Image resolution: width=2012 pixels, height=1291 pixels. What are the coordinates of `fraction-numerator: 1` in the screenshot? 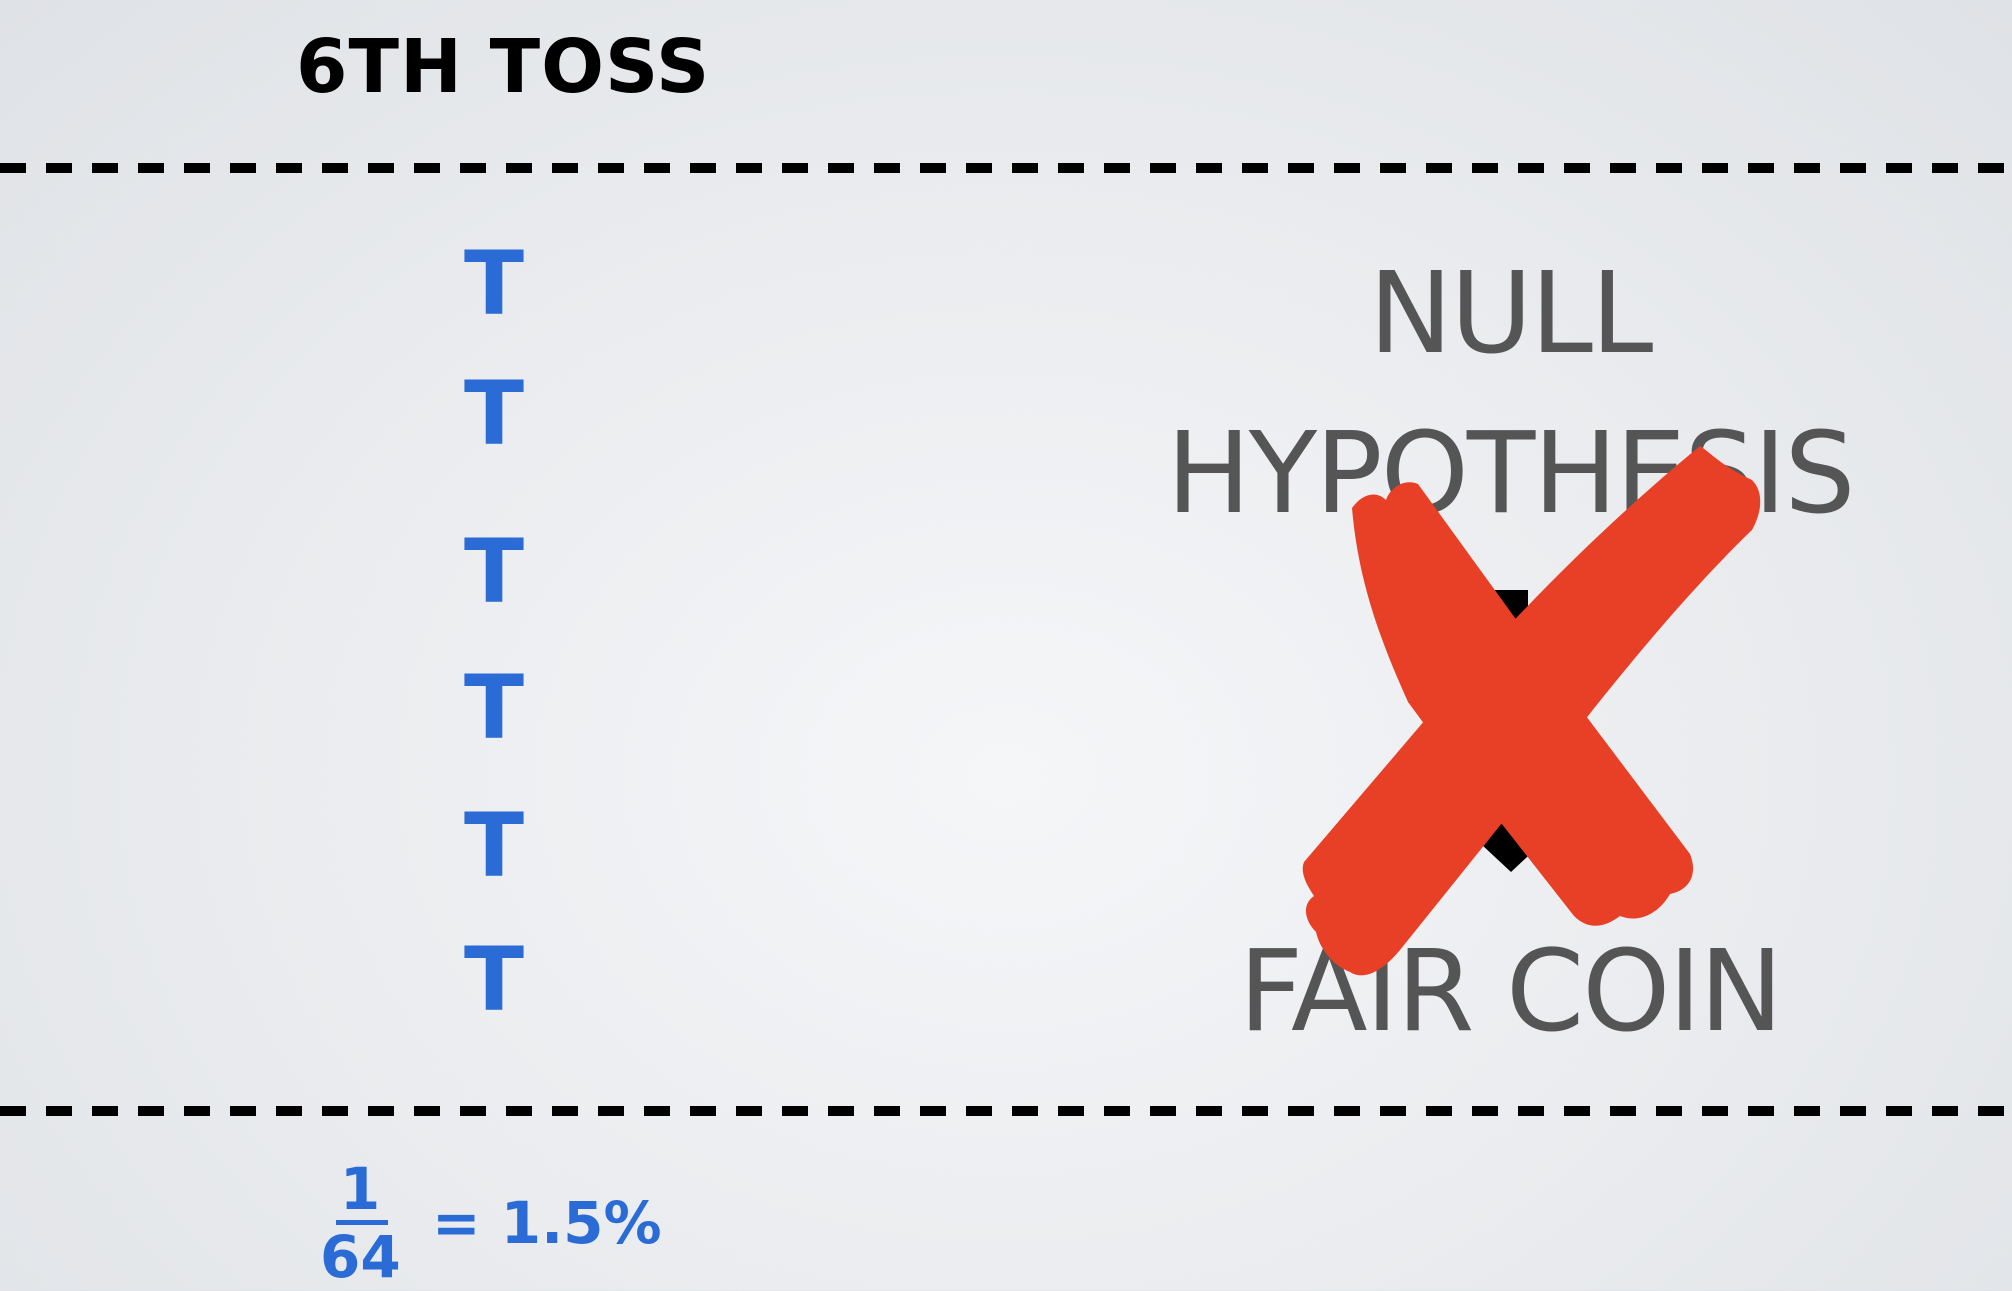 It's located at (360, 1189).